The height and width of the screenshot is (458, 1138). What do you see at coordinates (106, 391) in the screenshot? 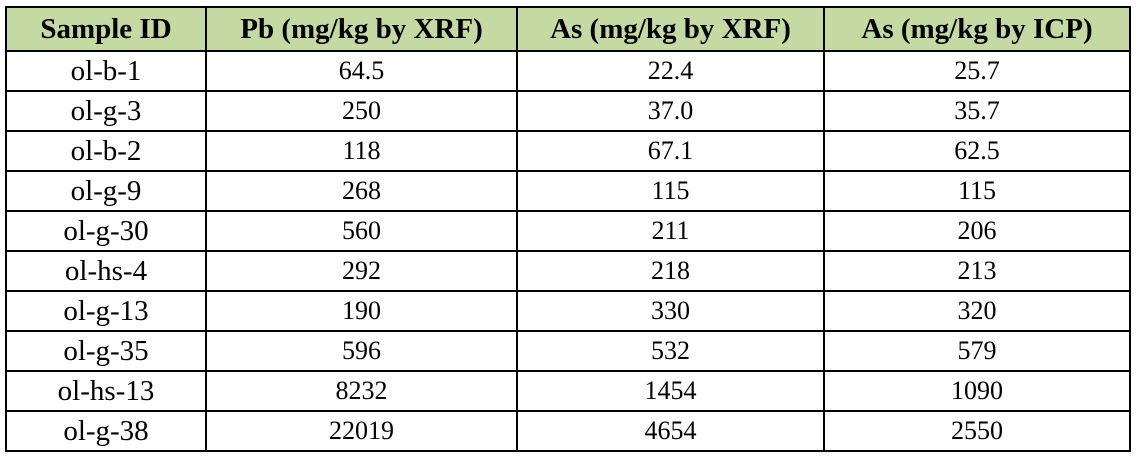
I see `sample-id-cell: ol-hs-13` at bounding box center [106, 391].